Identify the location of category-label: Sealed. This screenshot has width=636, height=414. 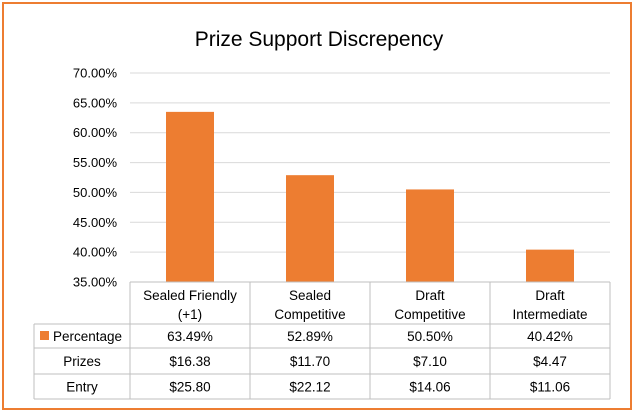
(310, 295).